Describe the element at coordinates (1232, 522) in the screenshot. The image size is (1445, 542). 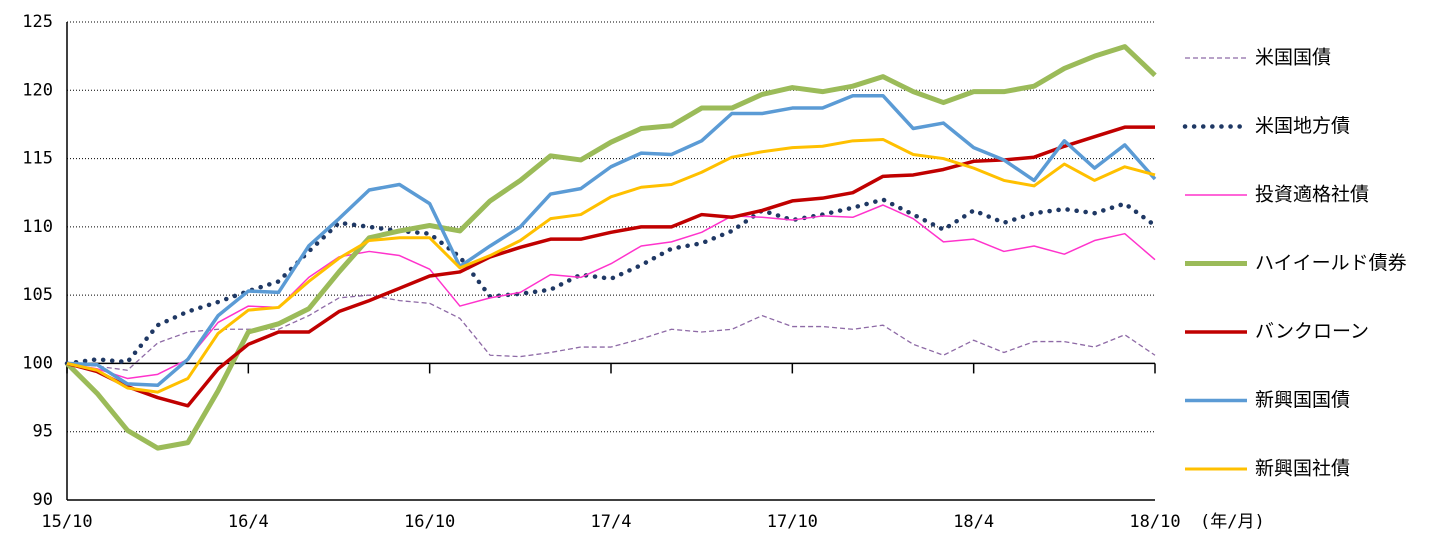
I see `x-axis-label: (年/月)` at that location.